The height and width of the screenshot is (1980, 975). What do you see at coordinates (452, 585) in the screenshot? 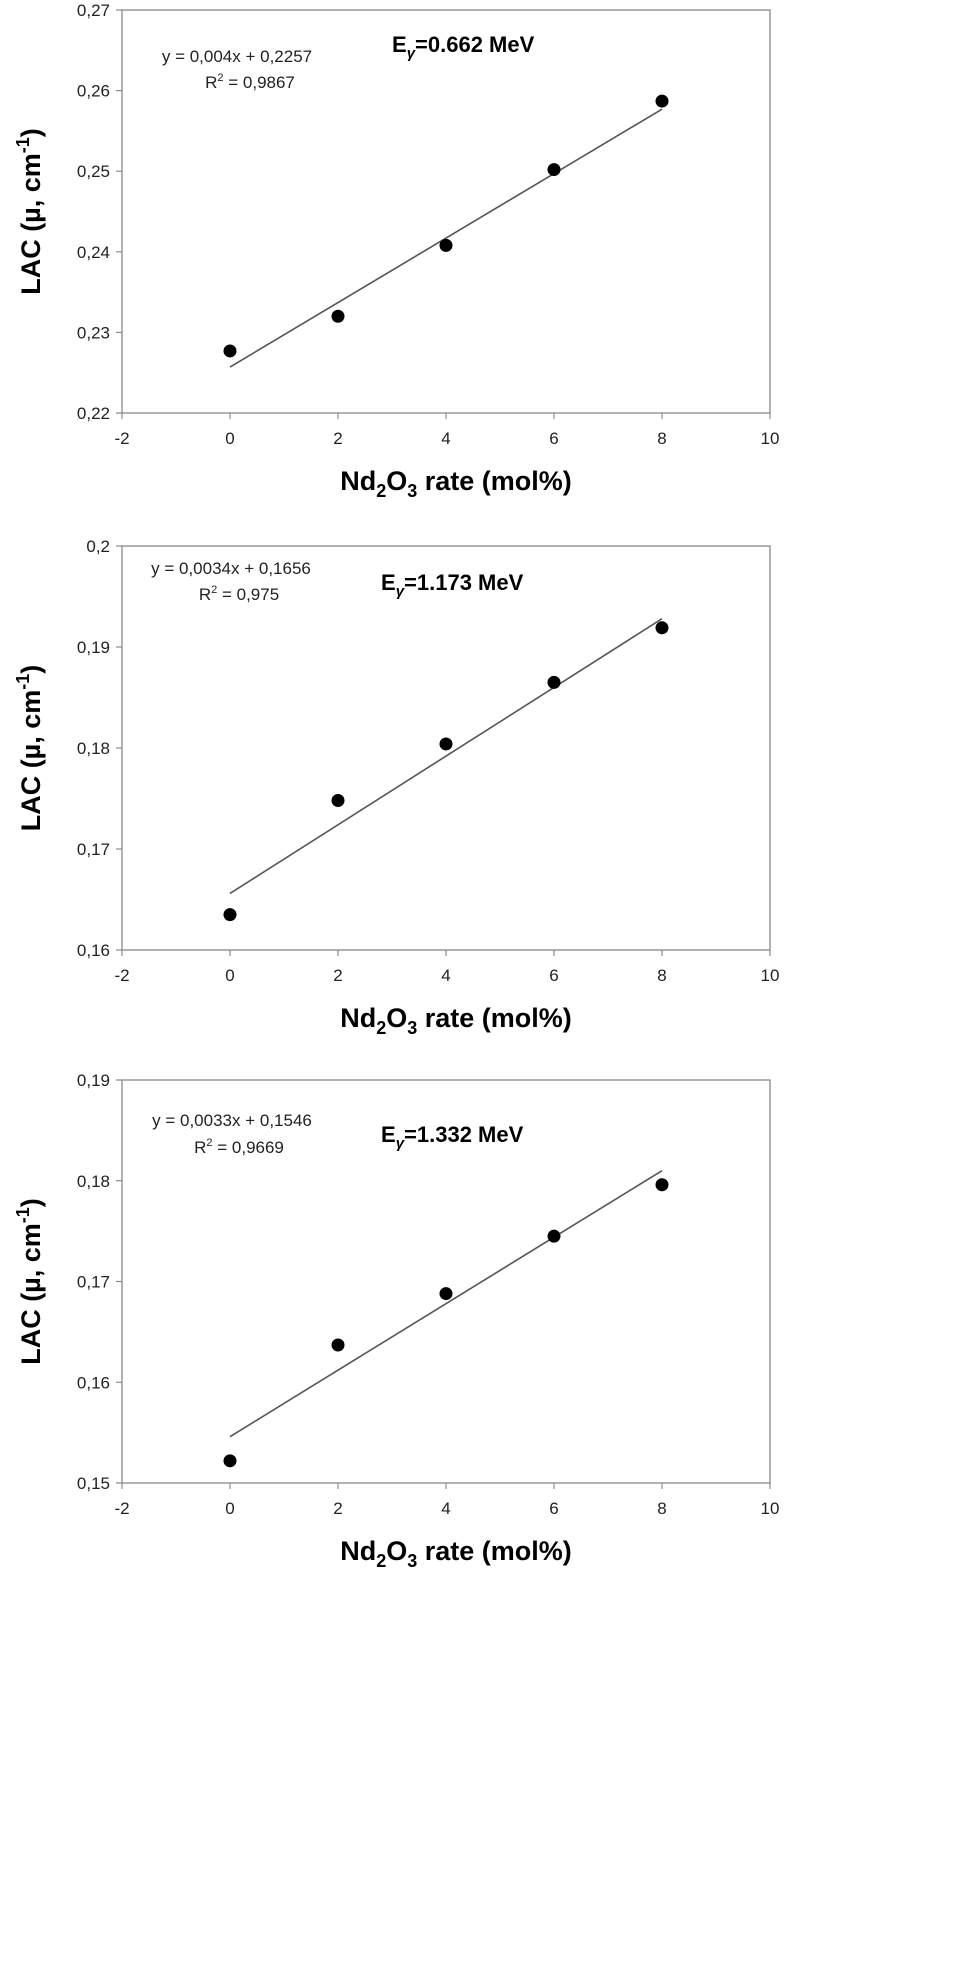
I see `energy-label: Eγ=1.173 MeV` at bounding box center [452, 585].